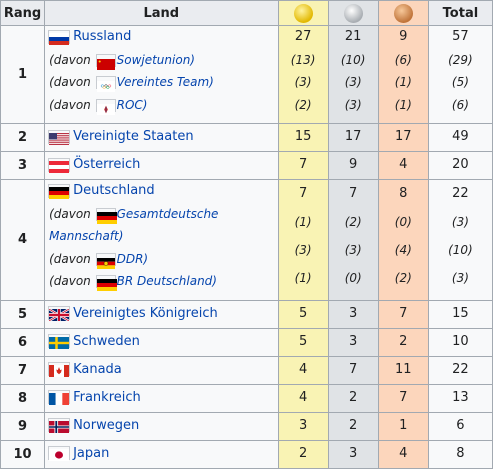 The image size is (493, 474). I want to click on total-cell: 6, so click(460, 426).